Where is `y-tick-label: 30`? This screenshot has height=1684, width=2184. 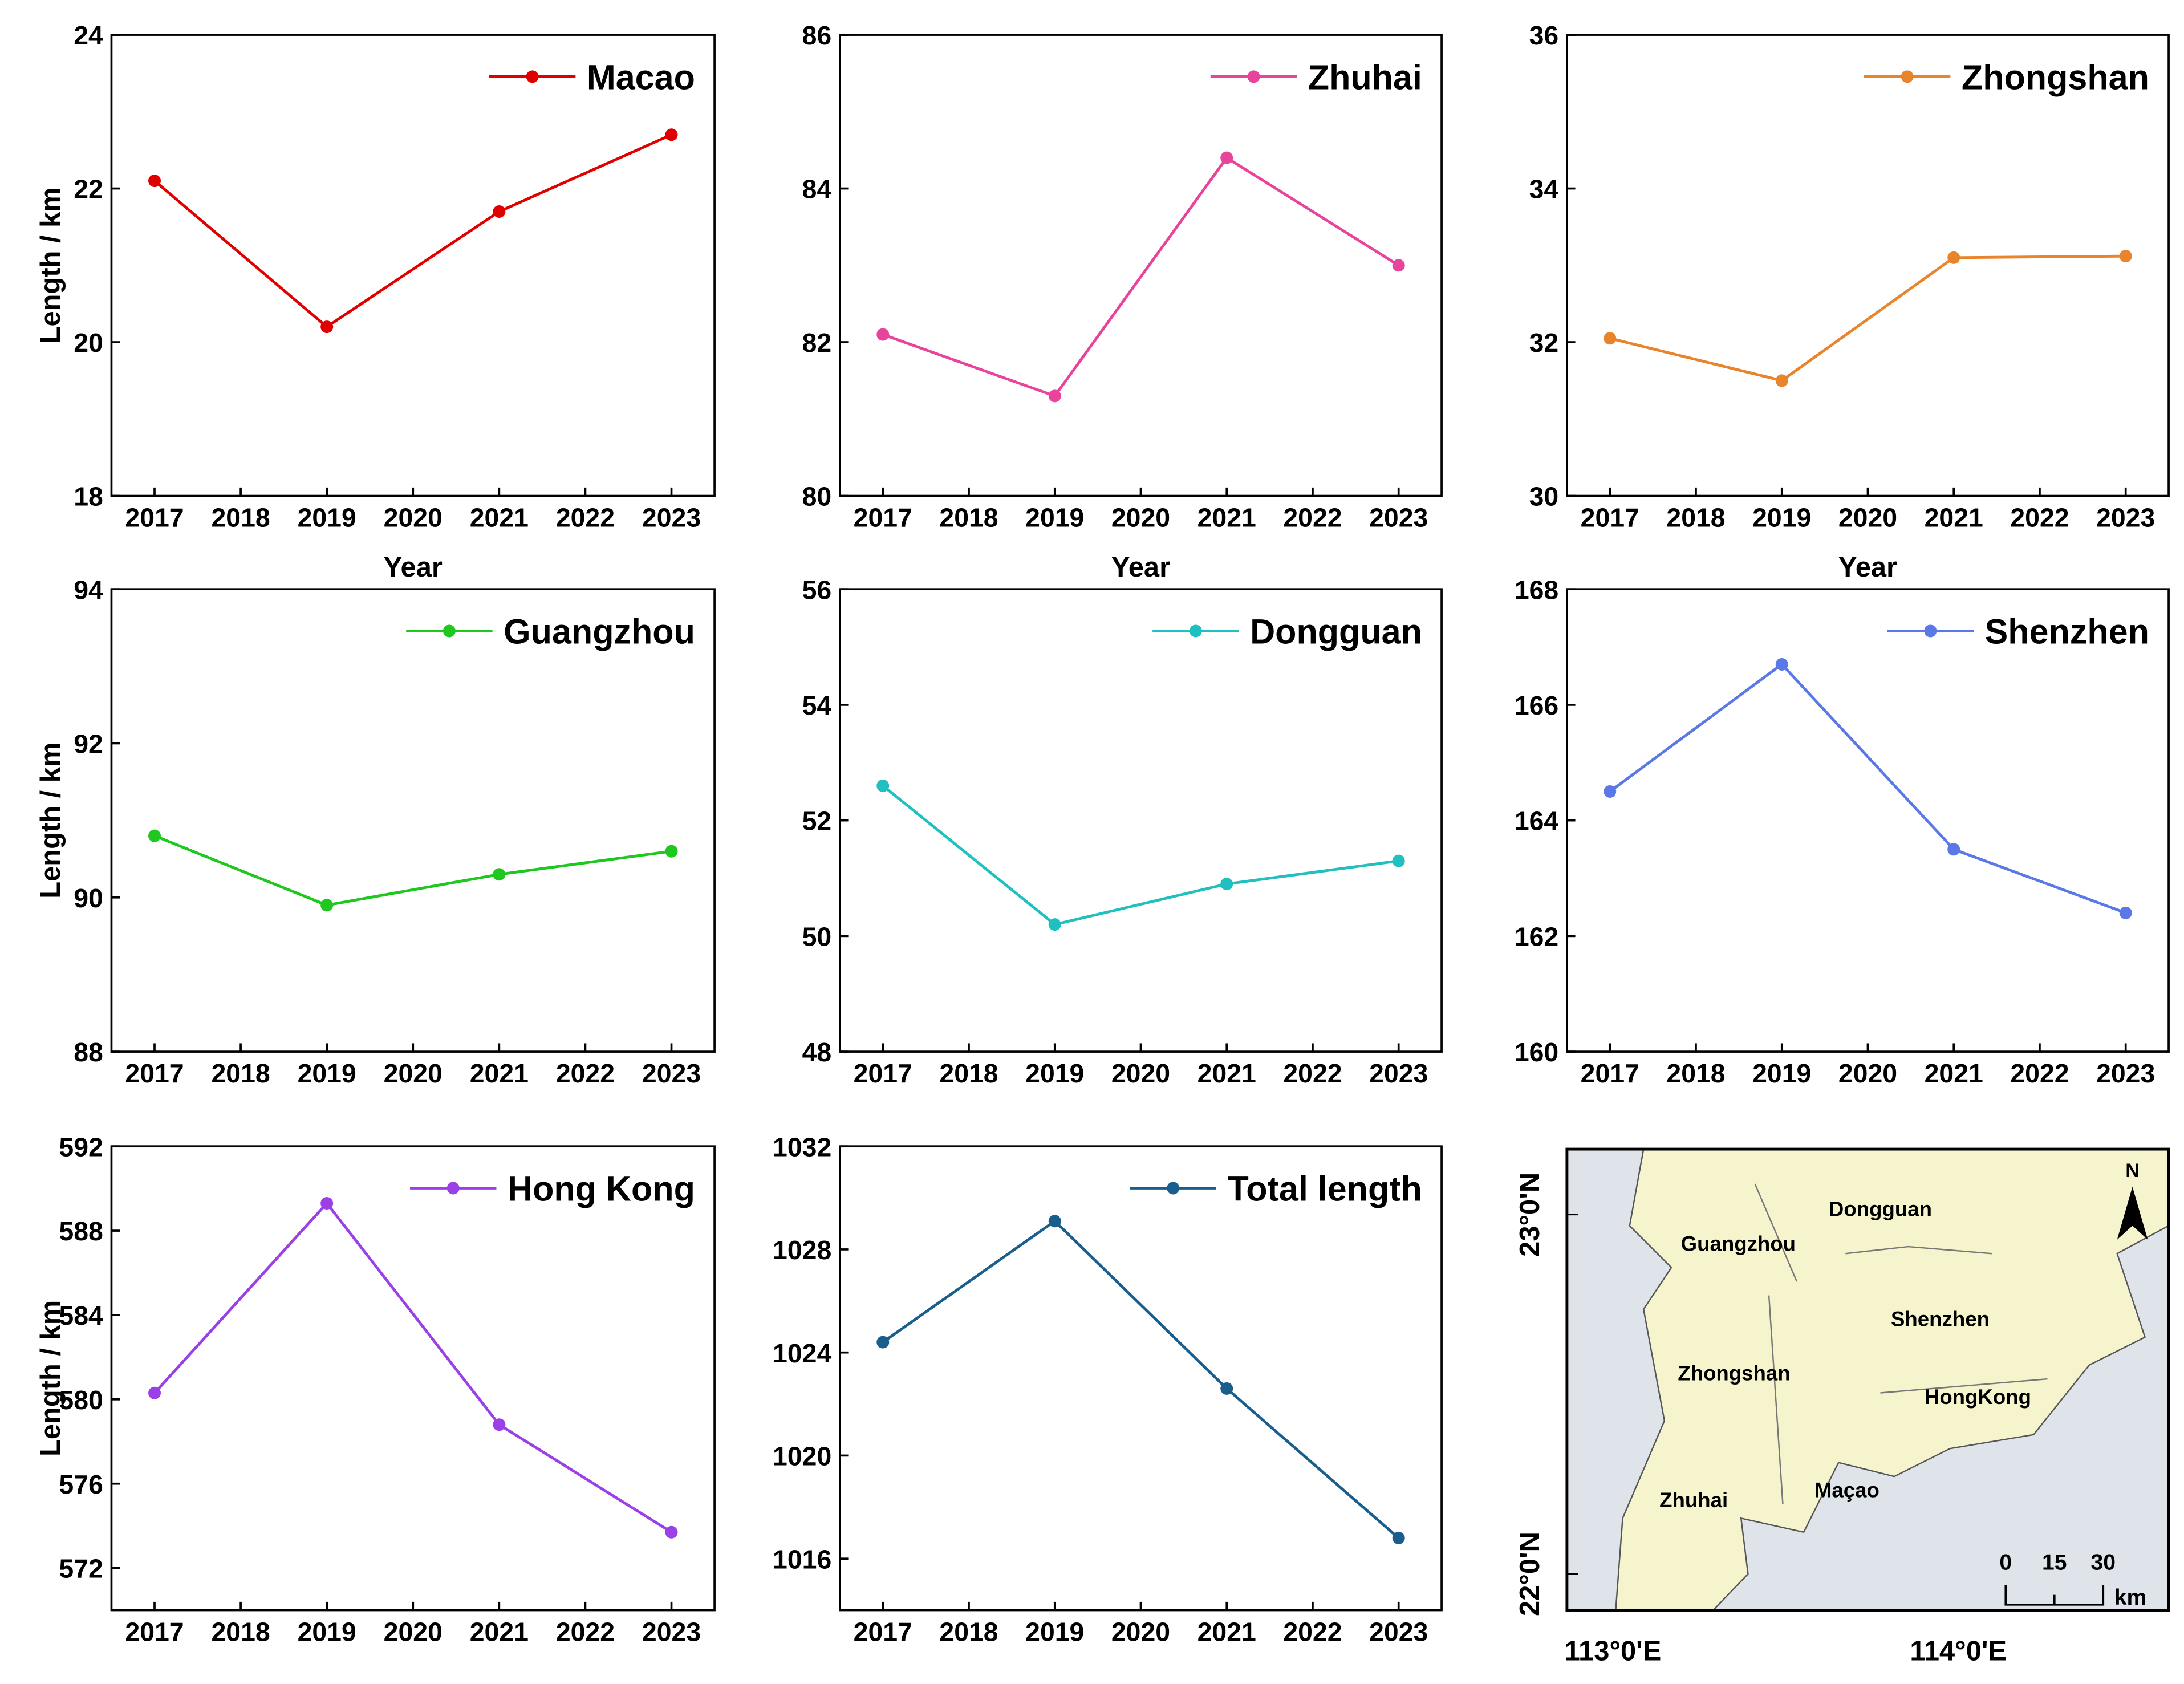 y-tick-label: 30 is located at coordinates (1544, 497).